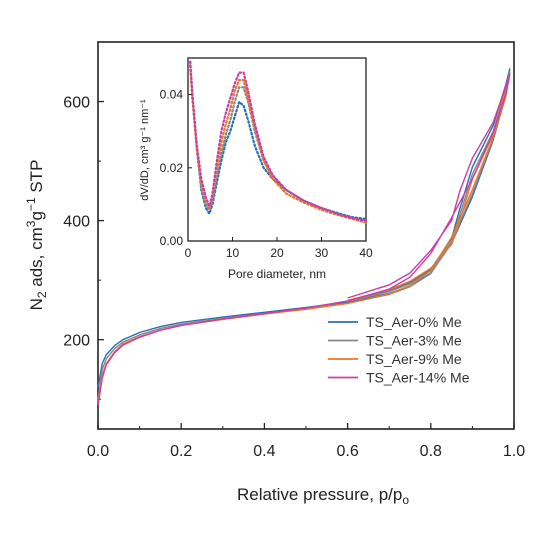  What do you see at coordinates (322, 253) in the screenshot?
I see `inset-x-tick-label: 30` at bounding box center [322, 253].